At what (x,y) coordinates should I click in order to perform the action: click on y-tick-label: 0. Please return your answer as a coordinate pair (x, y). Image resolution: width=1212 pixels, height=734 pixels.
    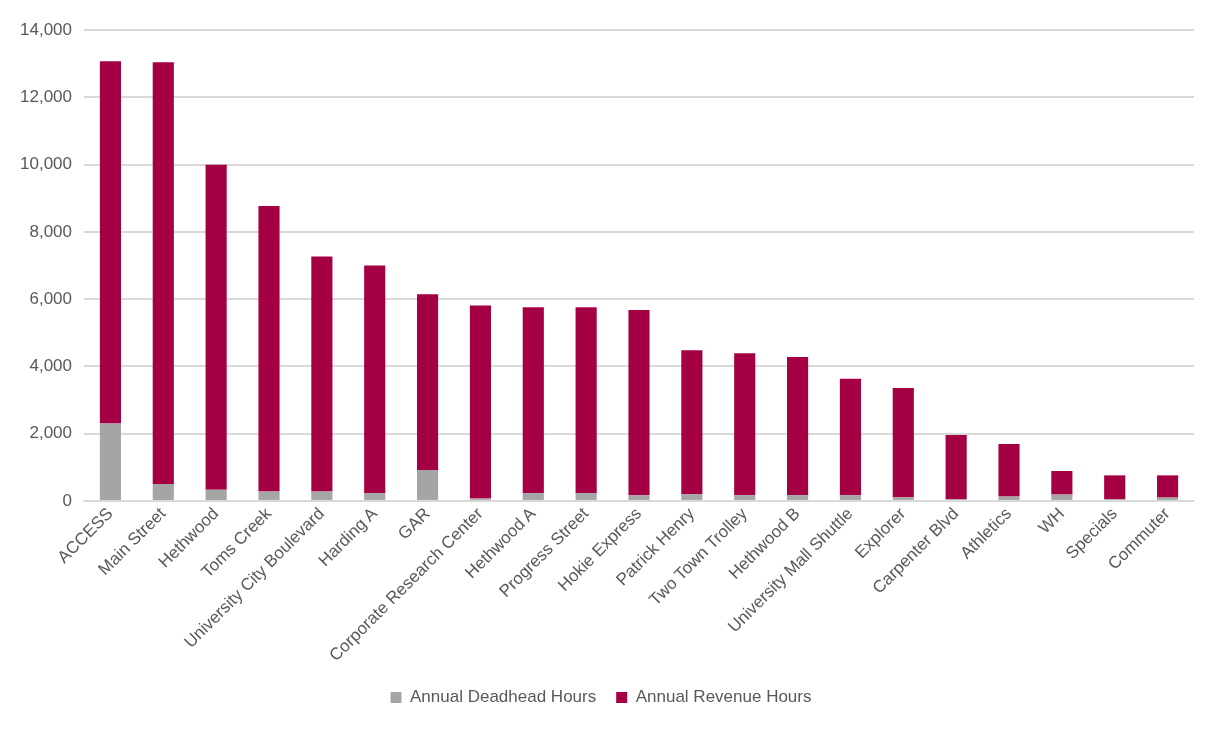
    Looking at the image, I should click on (67, 500).